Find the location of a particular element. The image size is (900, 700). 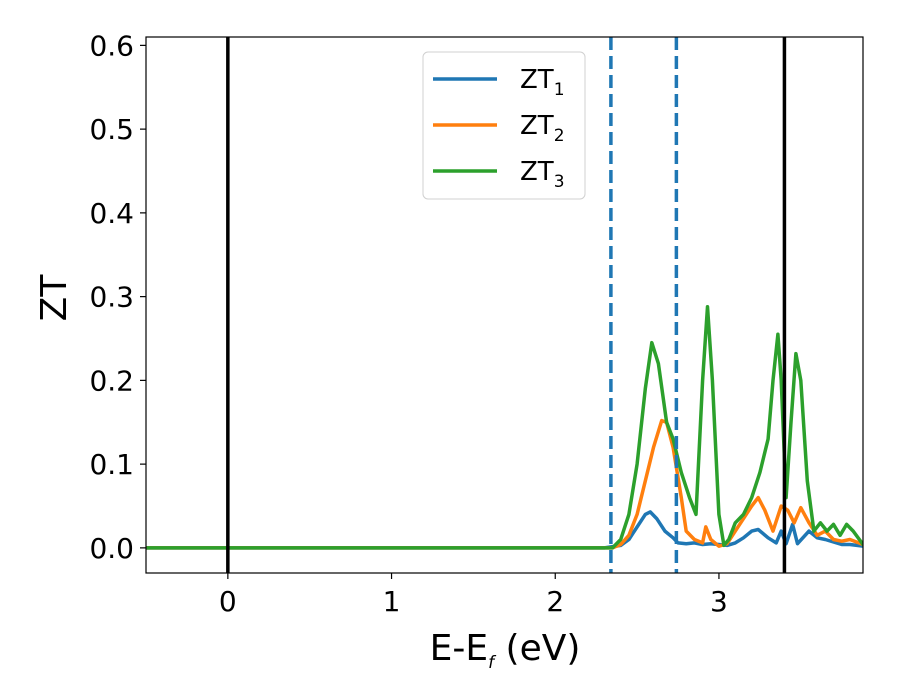

x-tick-label: 2 is located at coordinates (555, 601).